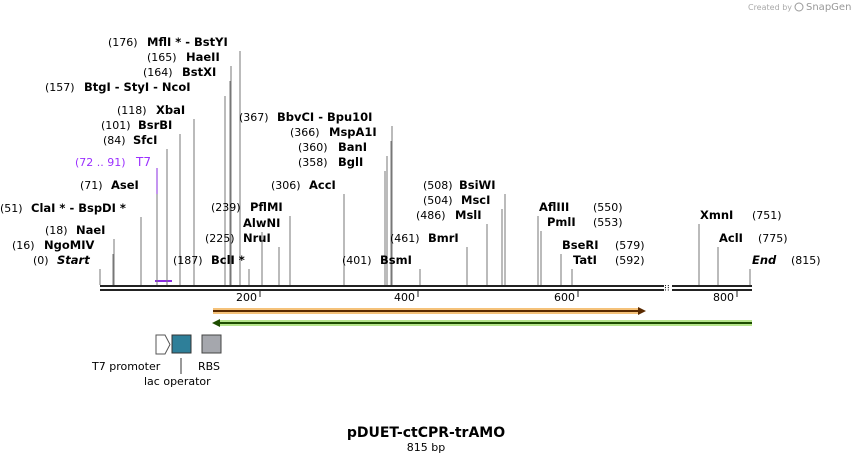 Image resolution: width=852 pixels, height=463 pixels. I want to click on site-name: MspA1I, so click(353, 132).